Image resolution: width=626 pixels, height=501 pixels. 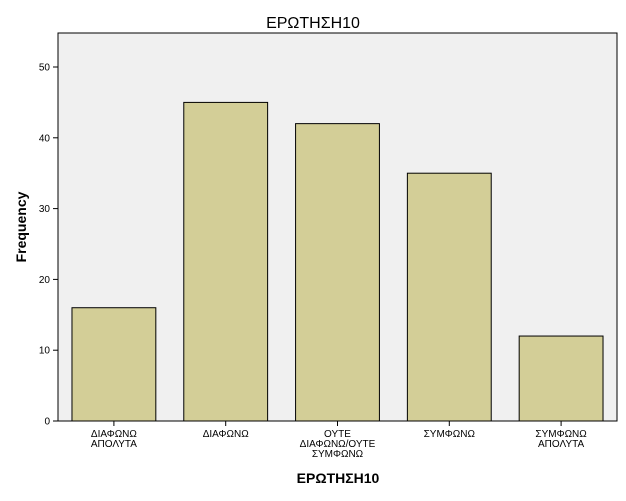 I want to click on y-axis-title: Frequency, so click(x=21, y=226).